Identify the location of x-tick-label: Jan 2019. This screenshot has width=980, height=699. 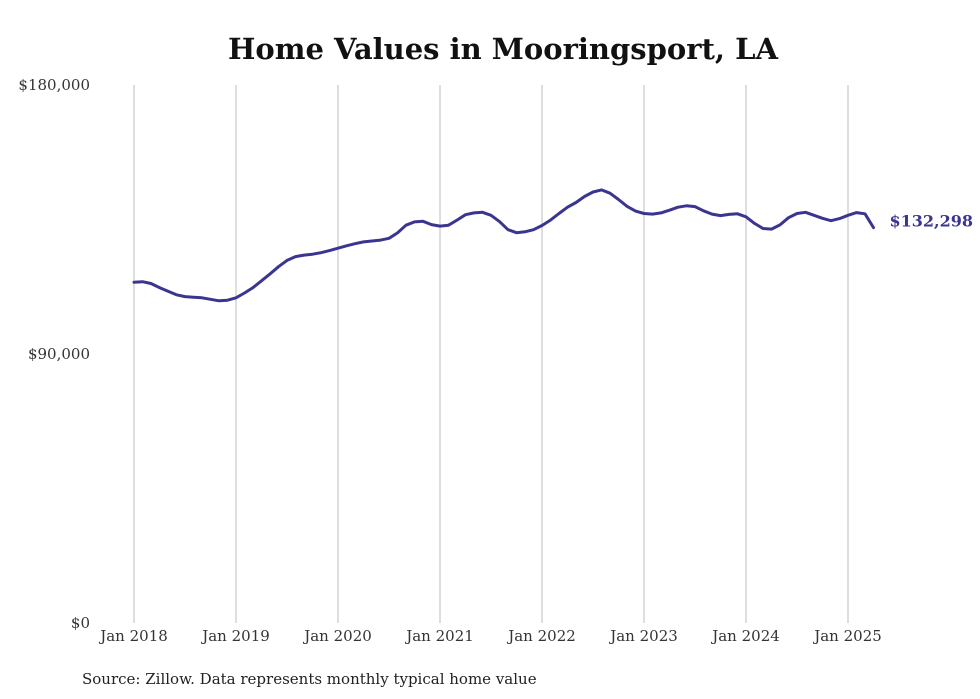
(235, 636).